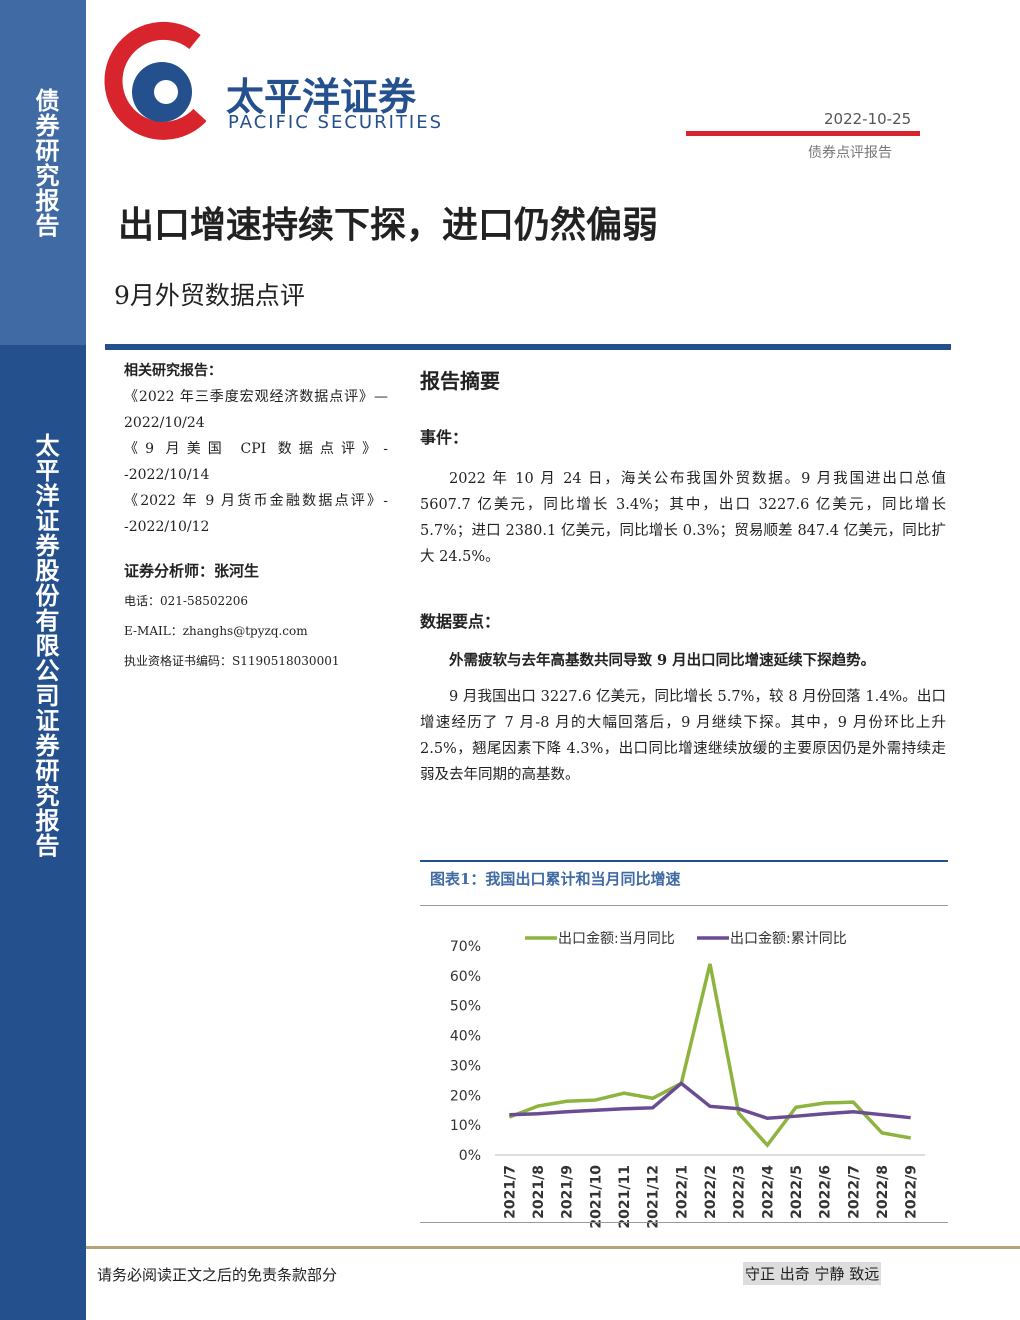 The width and height of the screenshot is (1020, 1320). What do you see at coordinates (788, 939) in the screenshot?
I see `legend-label: 出口金额:累计同比` at bounding box center [788, 939].